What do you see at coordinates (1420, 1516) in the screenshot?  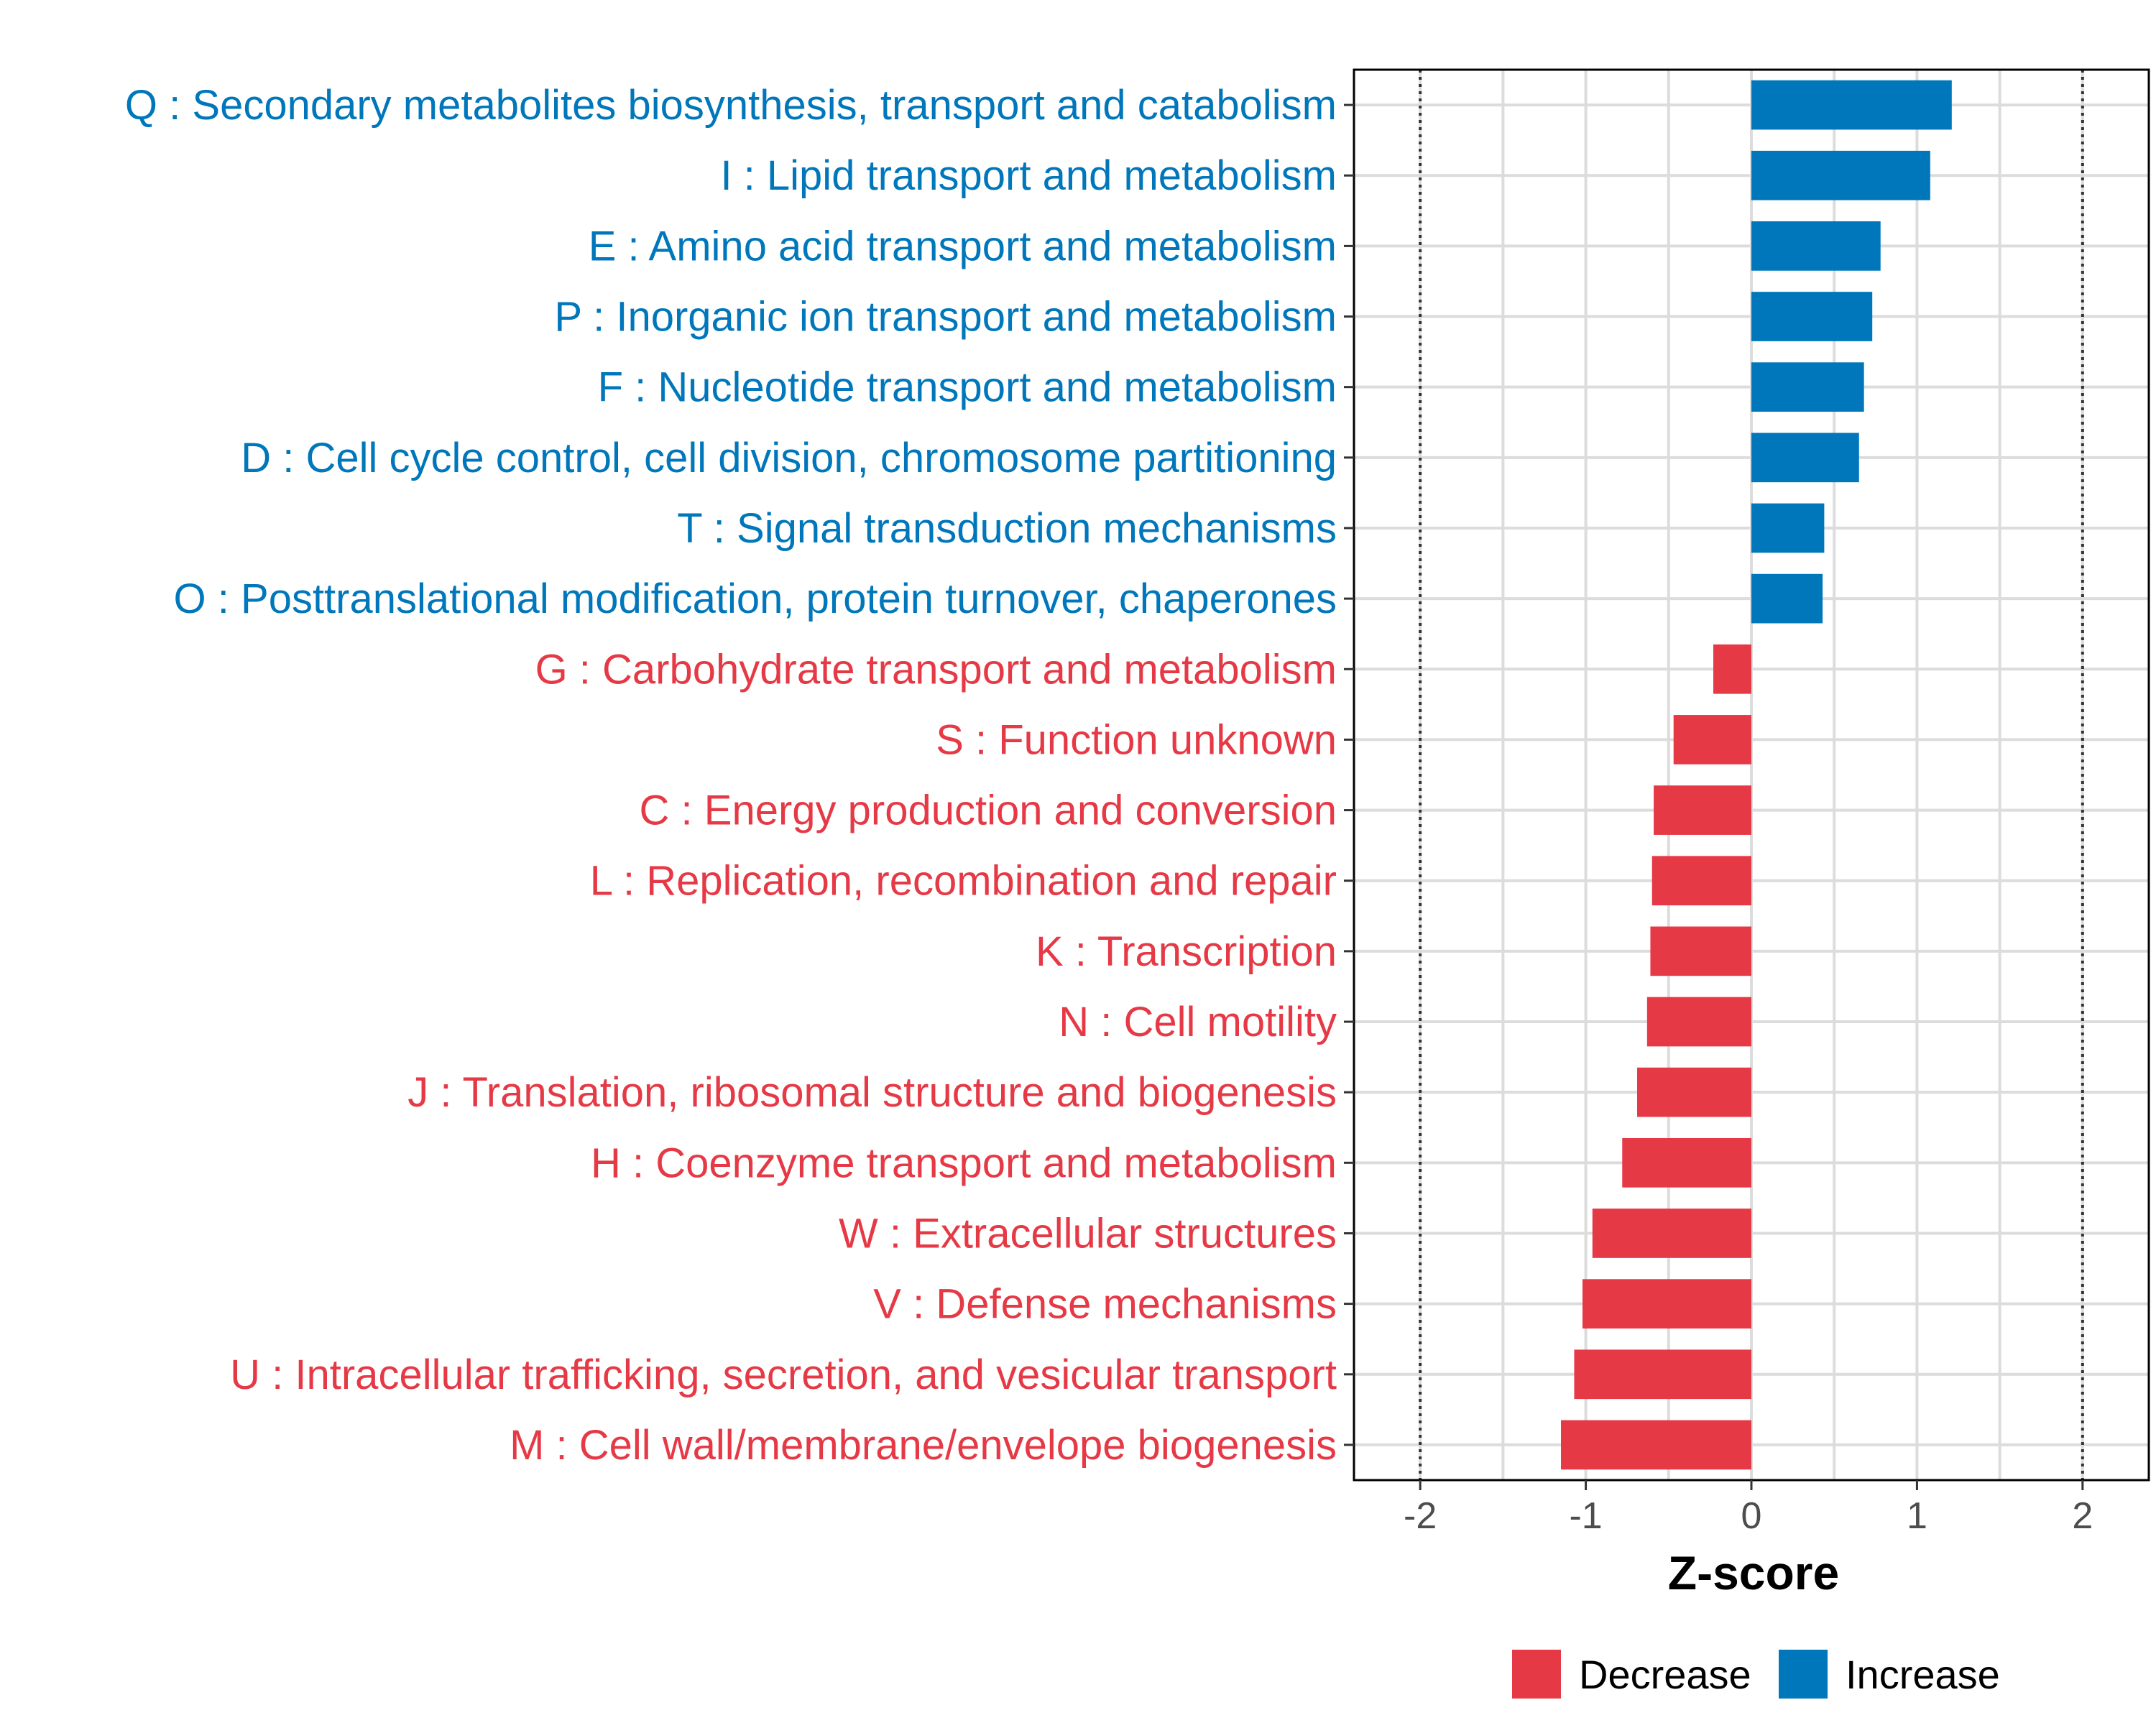 I see `x-tick-label: -2` at bounding box center [1420, 1516].